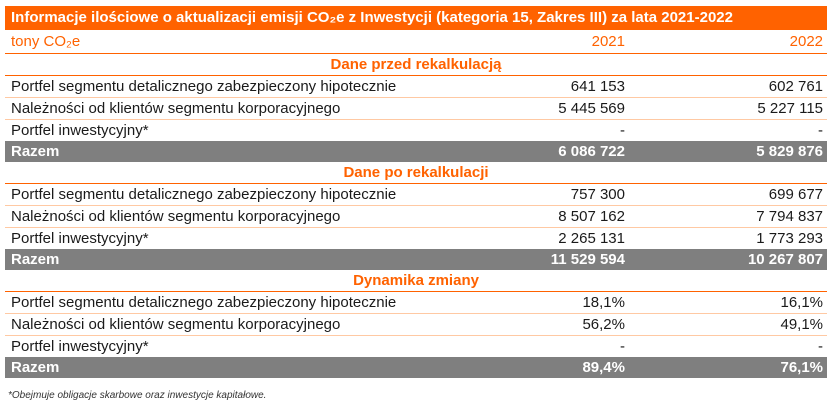  I want to click on value-2022: 699 677, so click(728, 194).